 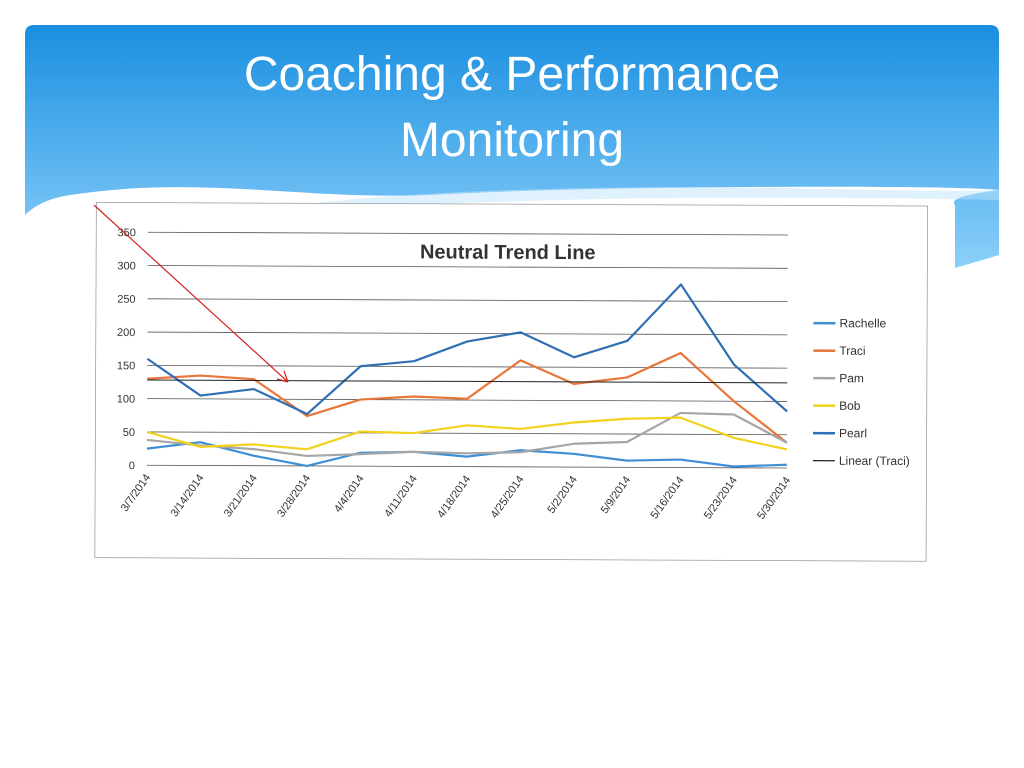 I want to click on legend-label: Rachelle, so click(x=862, y=323).